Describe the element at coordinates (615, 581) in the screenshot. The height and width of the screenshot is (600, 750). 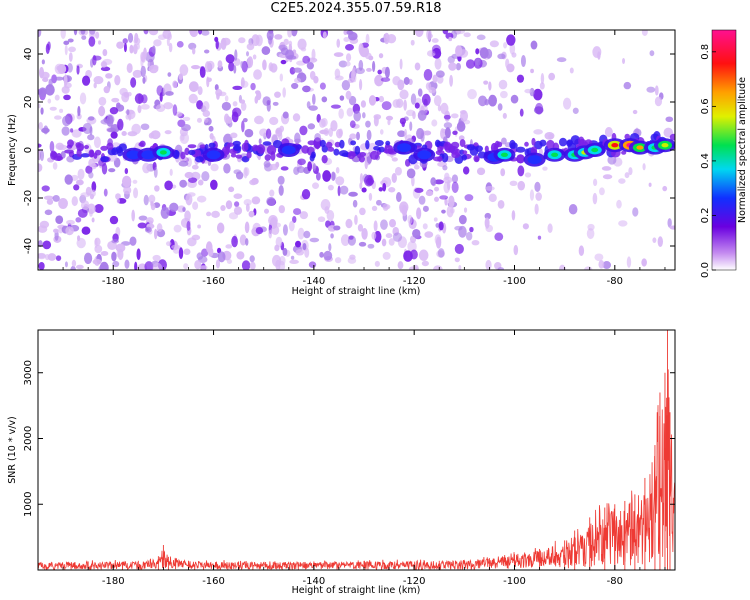
I see `snr-xtick-label: -80` at that location.